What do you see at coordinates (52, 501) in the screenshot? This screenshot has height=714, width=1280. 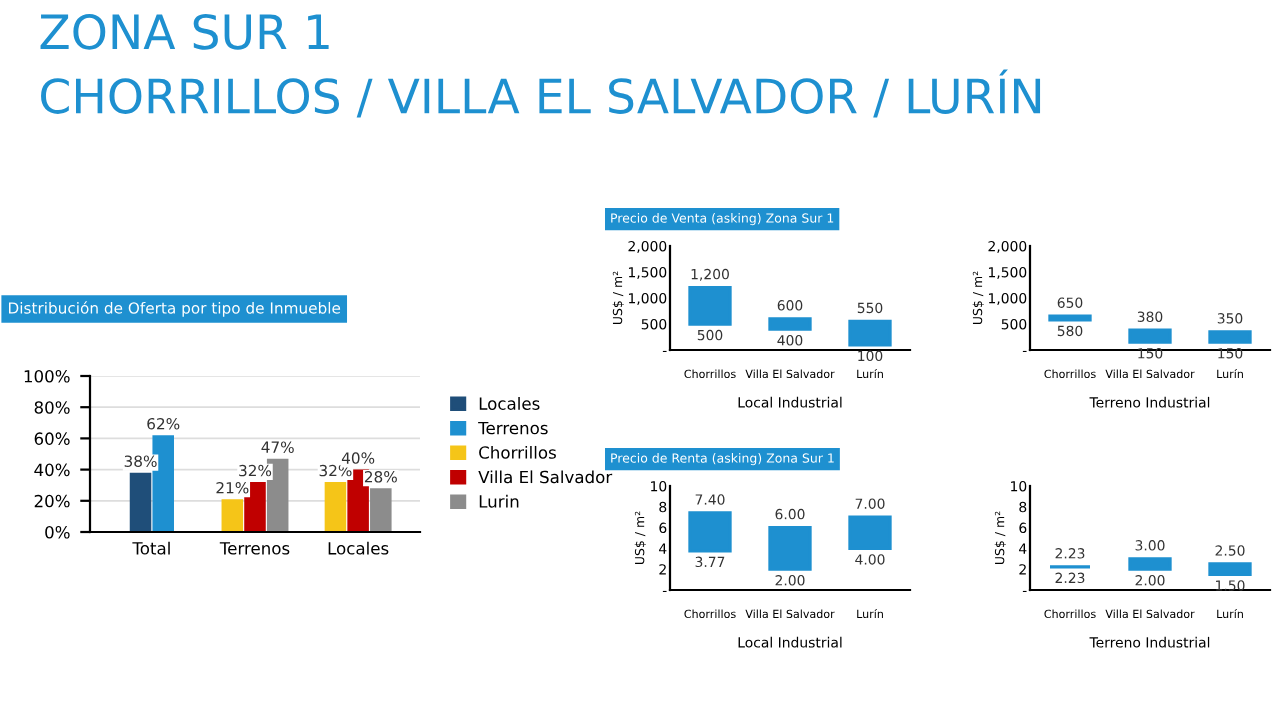 I see `y-tick-label: 20%` at bounding box center [52, 501].